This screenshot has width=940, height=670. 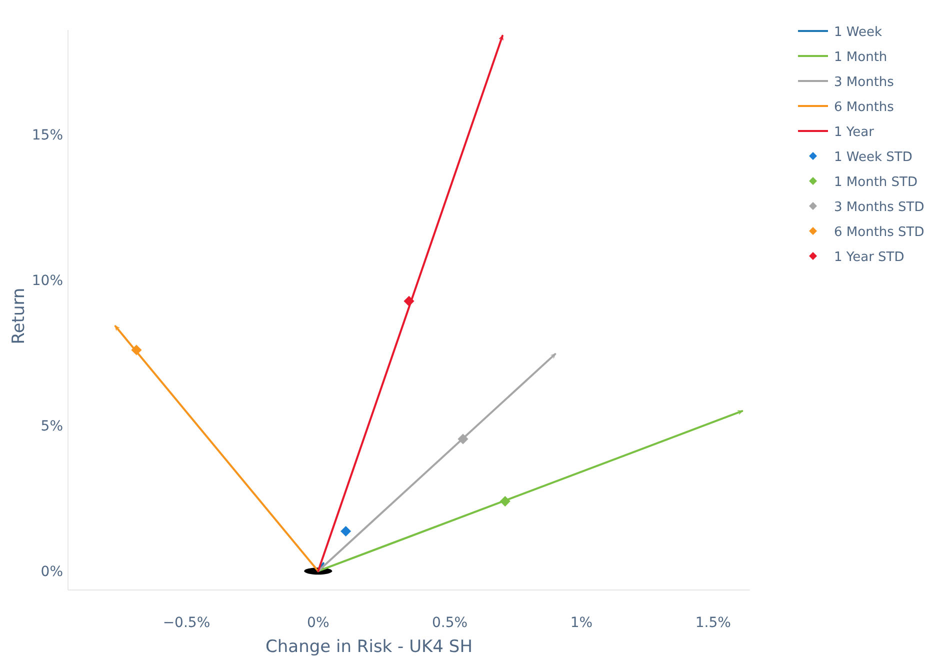 I want to click on y-tick-label: 5%, so click(x=51, y=426).